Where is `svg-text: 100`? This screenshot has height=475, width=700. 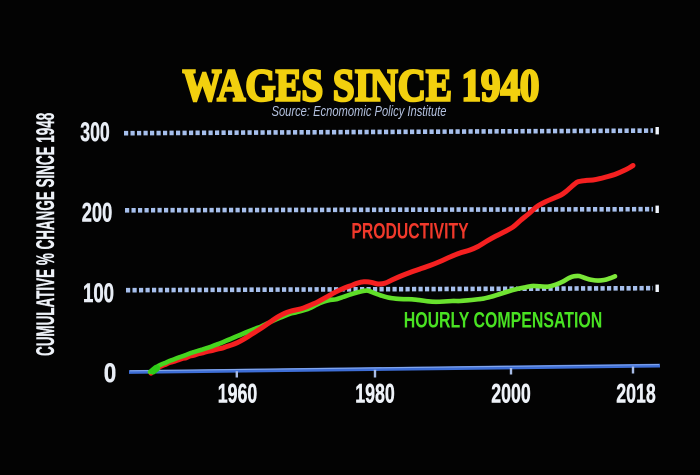
svg-text: 100 is located at coordinates (98, 293).